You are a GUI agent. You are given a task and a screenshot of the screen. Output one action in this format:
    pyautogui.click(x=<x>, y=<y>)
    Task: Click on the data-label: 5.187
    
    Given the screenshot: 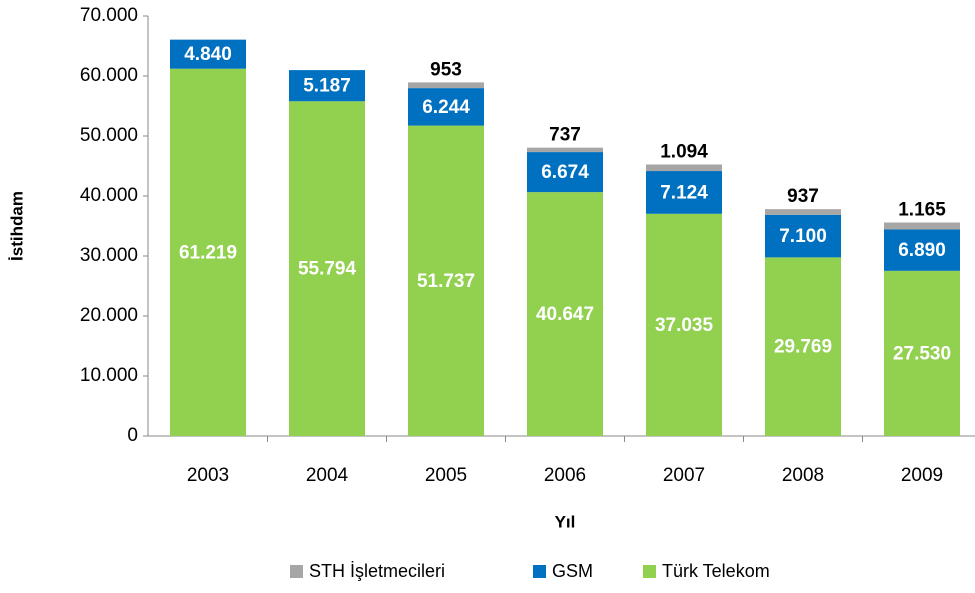 What is the action you would take?
    pyautogui.click(x=327, y=86)
    